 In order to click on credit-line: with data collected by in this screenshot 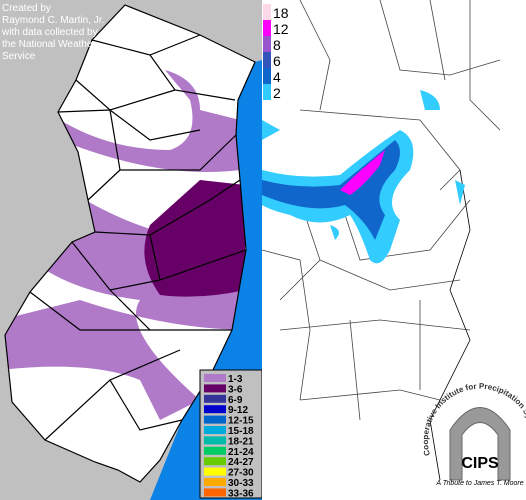, I will do `click(49, 32)`.